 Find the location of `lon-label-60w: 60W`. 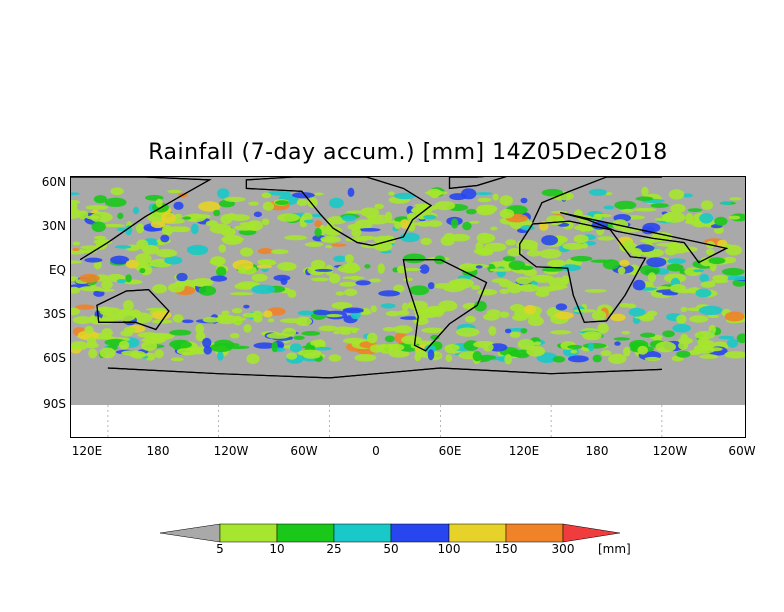

lon-label-60w: 60W is located at coordinates (304, 451).